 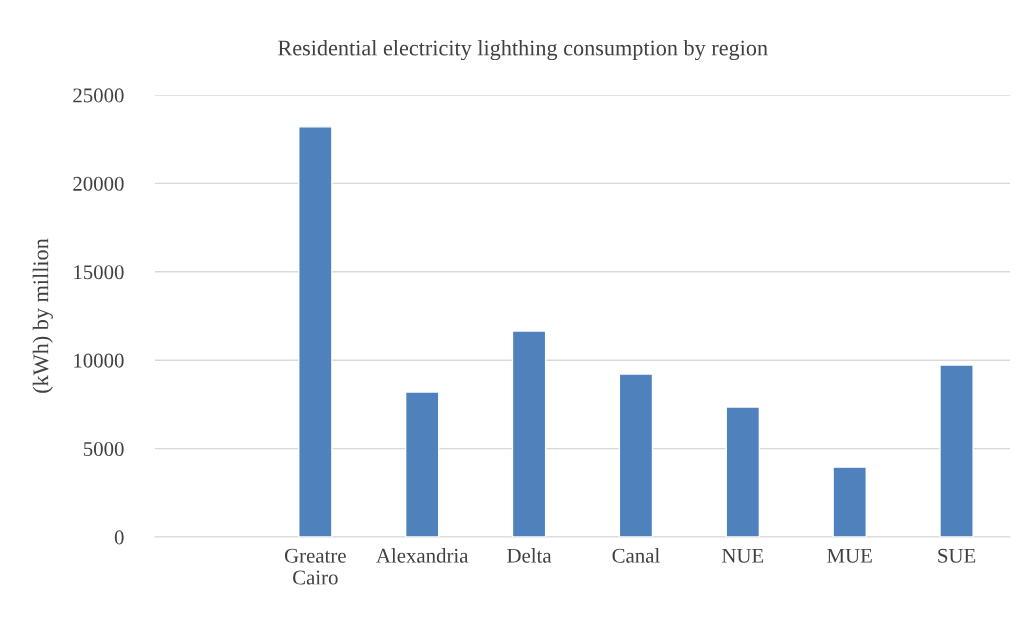 What do you see at coordinates (103, 449) in the screenshot?
I see `y-tick-label: 5000` at bounding box center [103, 449].